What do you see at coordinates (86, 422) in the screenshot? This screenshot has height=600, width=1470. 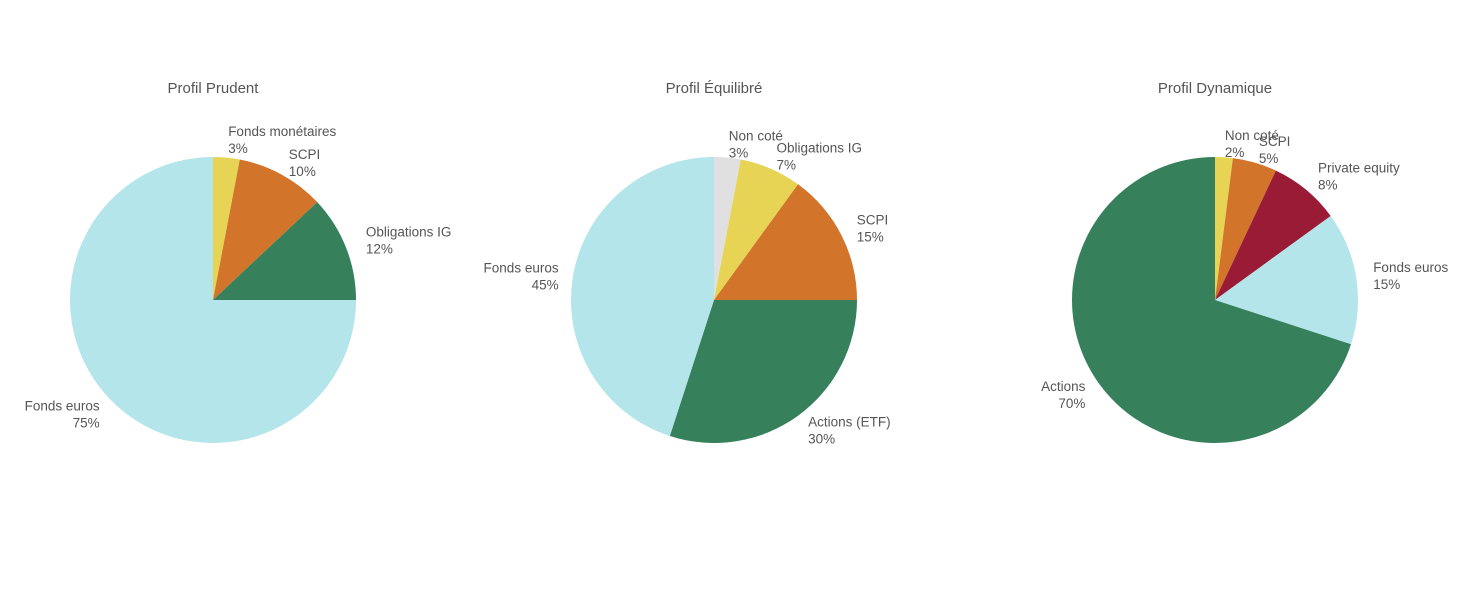 I see `slice-percent: 75%` at bounding box center [86, 422].